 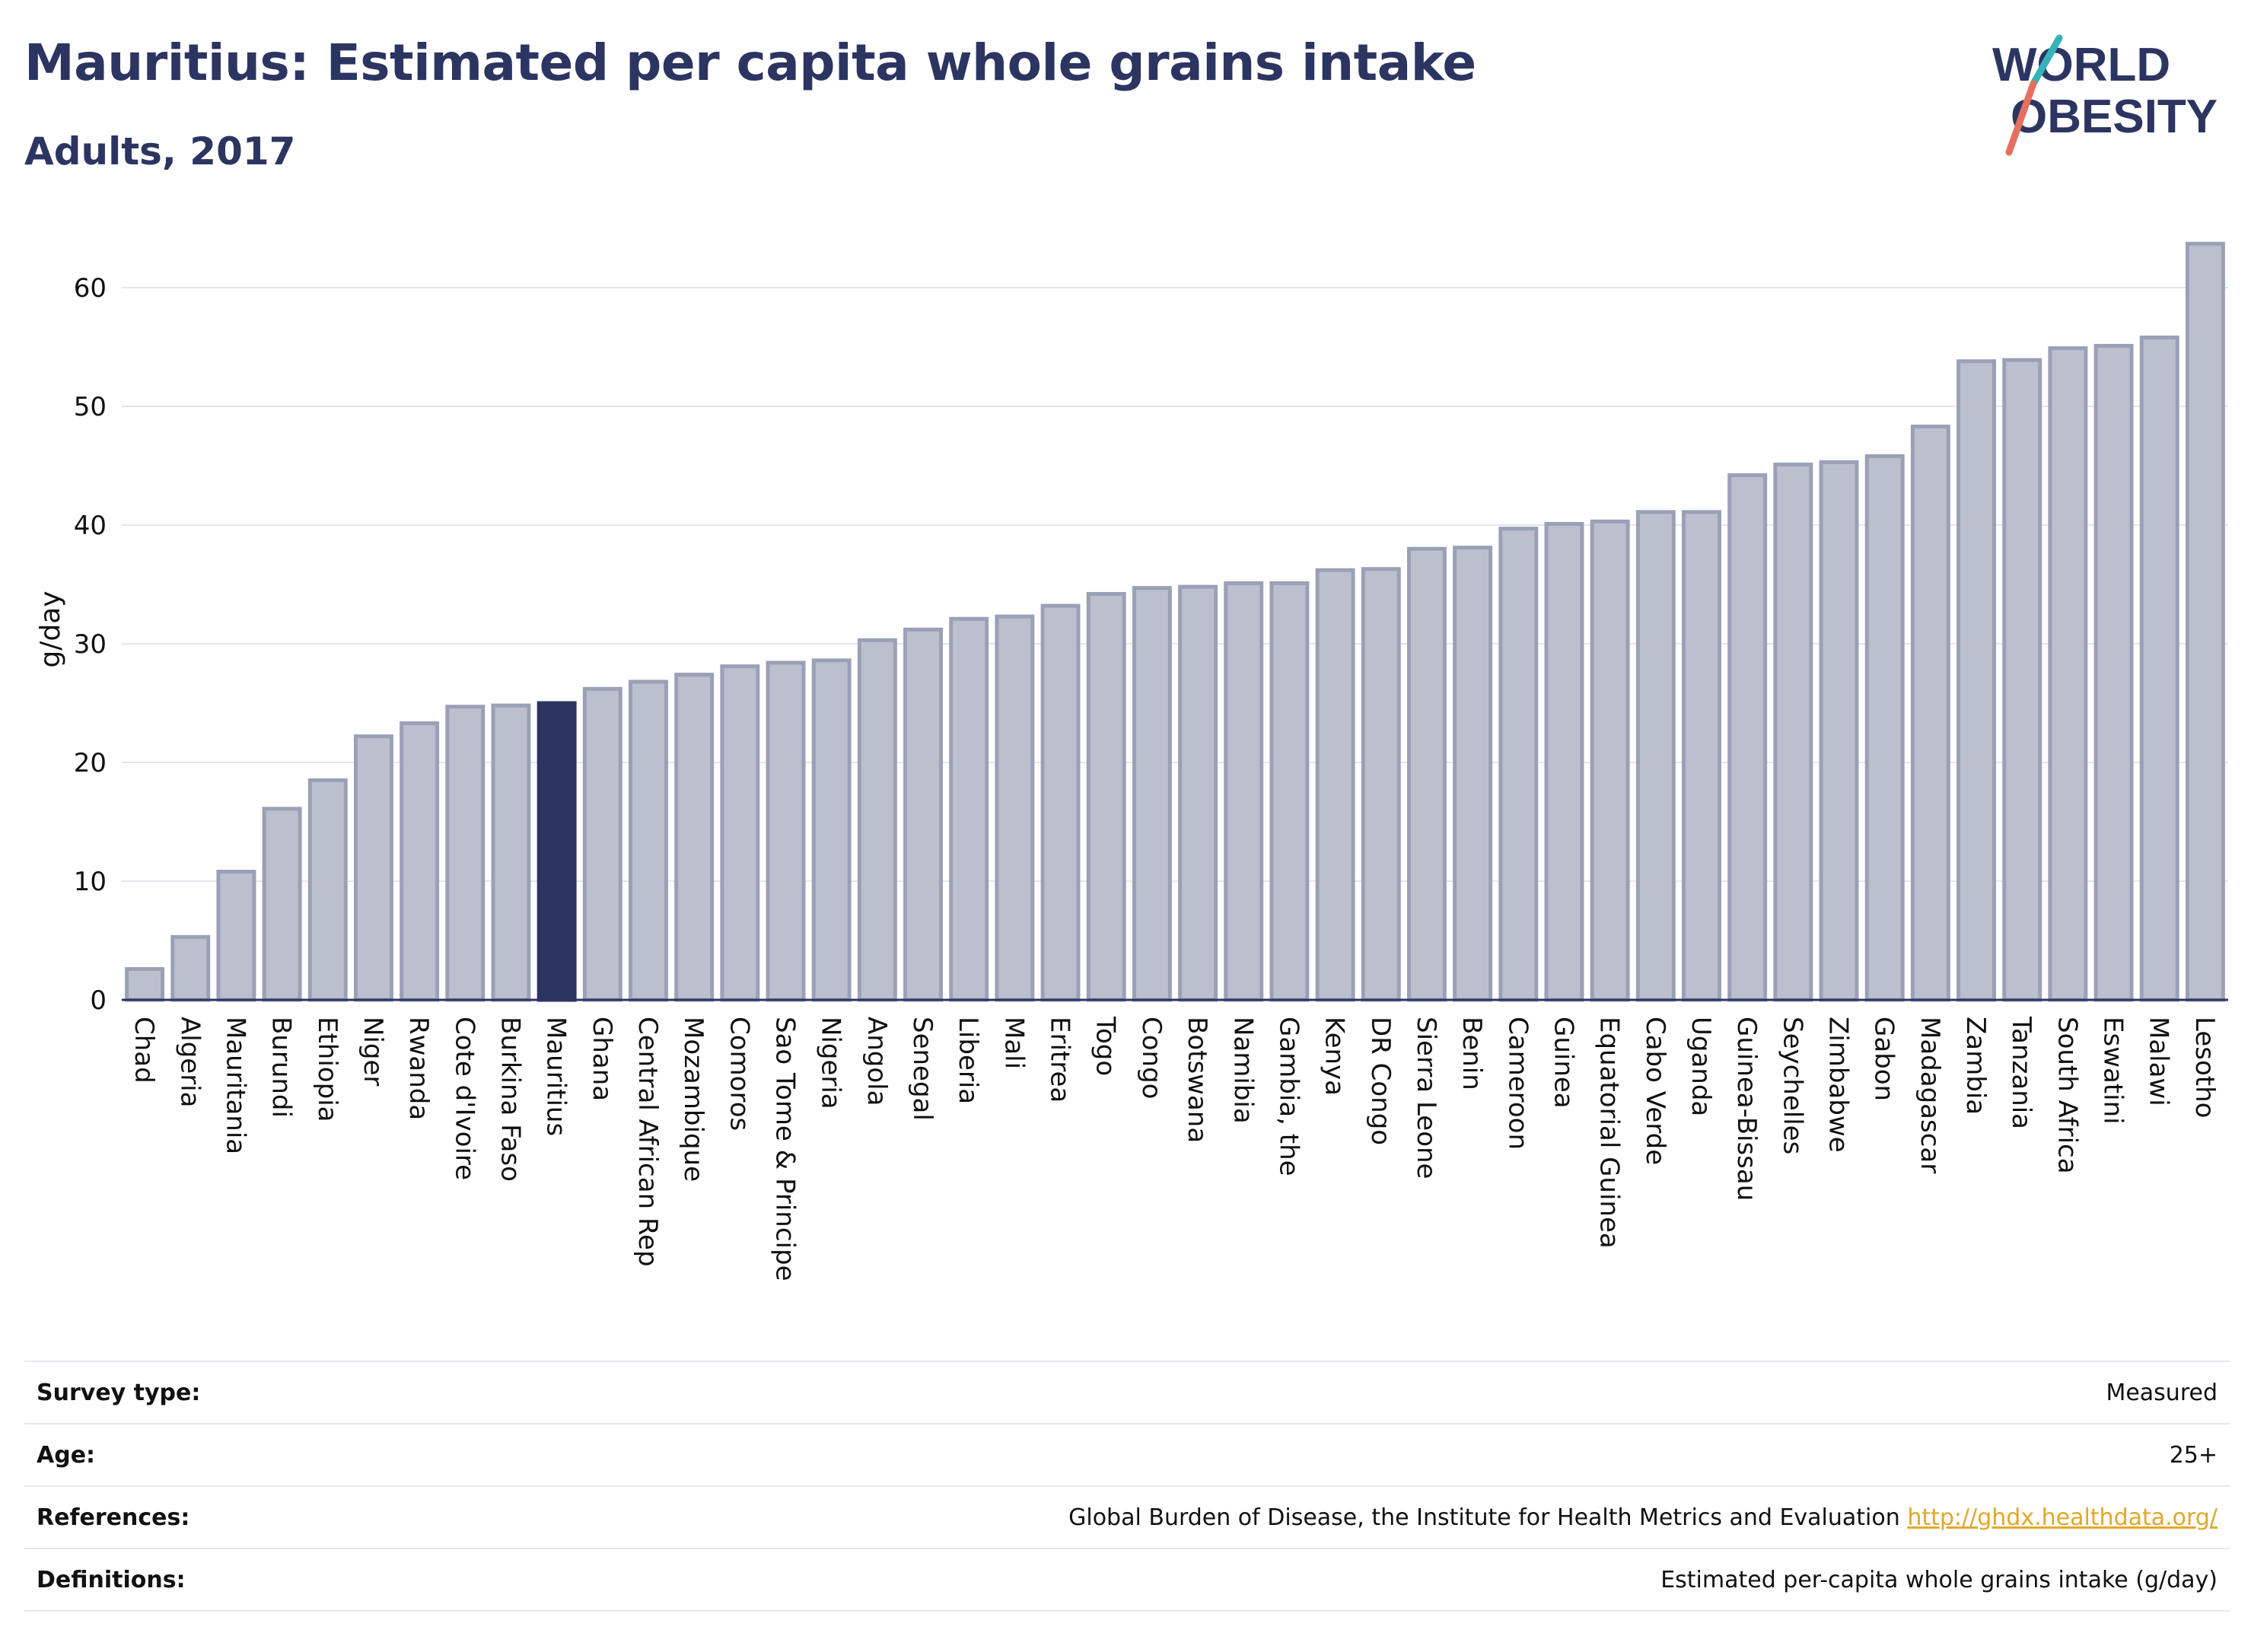 What do you see at coordinates (602, 1059) in the screenshot?
I see `x-tick-label: Ghana` at bounding box center [602, 1059].